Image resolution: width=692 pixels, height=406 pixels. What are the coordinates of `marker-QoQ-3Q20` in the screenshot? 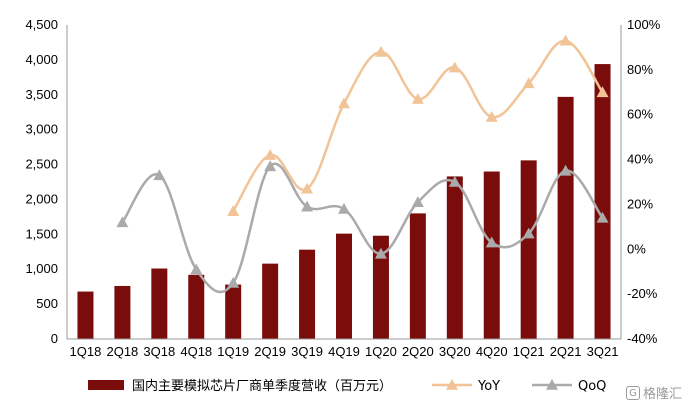 It's located at (454, 181).